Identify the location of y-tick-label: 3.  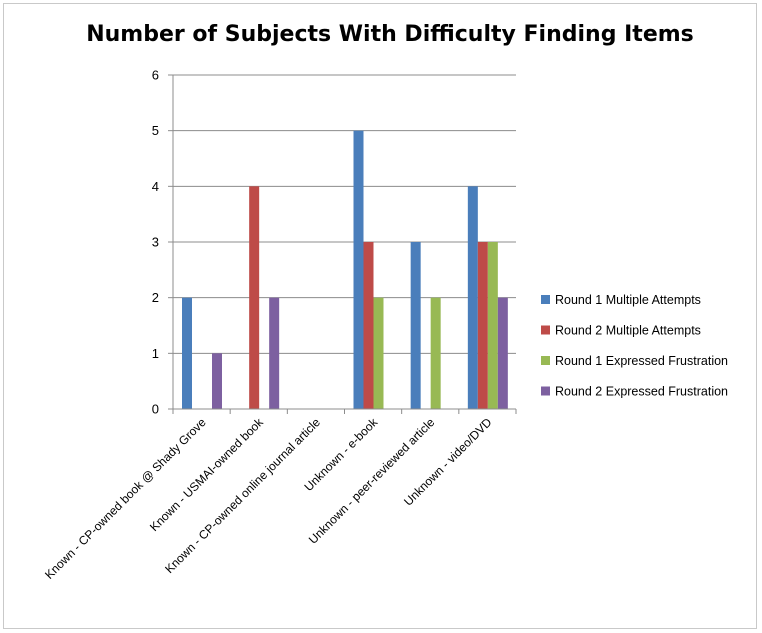
(155, 242).